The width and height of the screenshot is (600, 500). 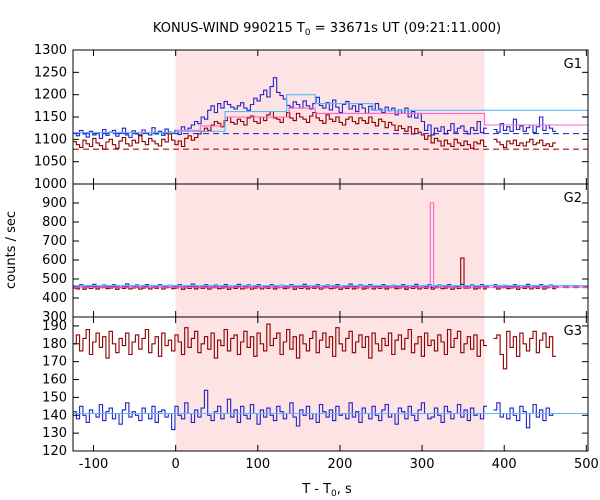 What do you see at coordinates (308, 33) in the screenshot?
I see `chart-title-sub: 0` at bounding box center [308, 33].